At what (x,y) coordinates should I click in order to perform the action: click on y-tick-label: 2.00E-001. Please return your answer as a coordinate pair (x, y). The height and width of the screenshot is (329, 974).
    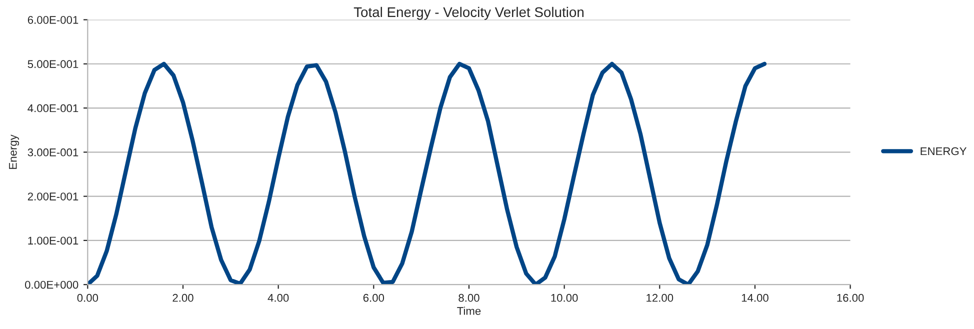
    Looking at the image, I should click on (53, 196).